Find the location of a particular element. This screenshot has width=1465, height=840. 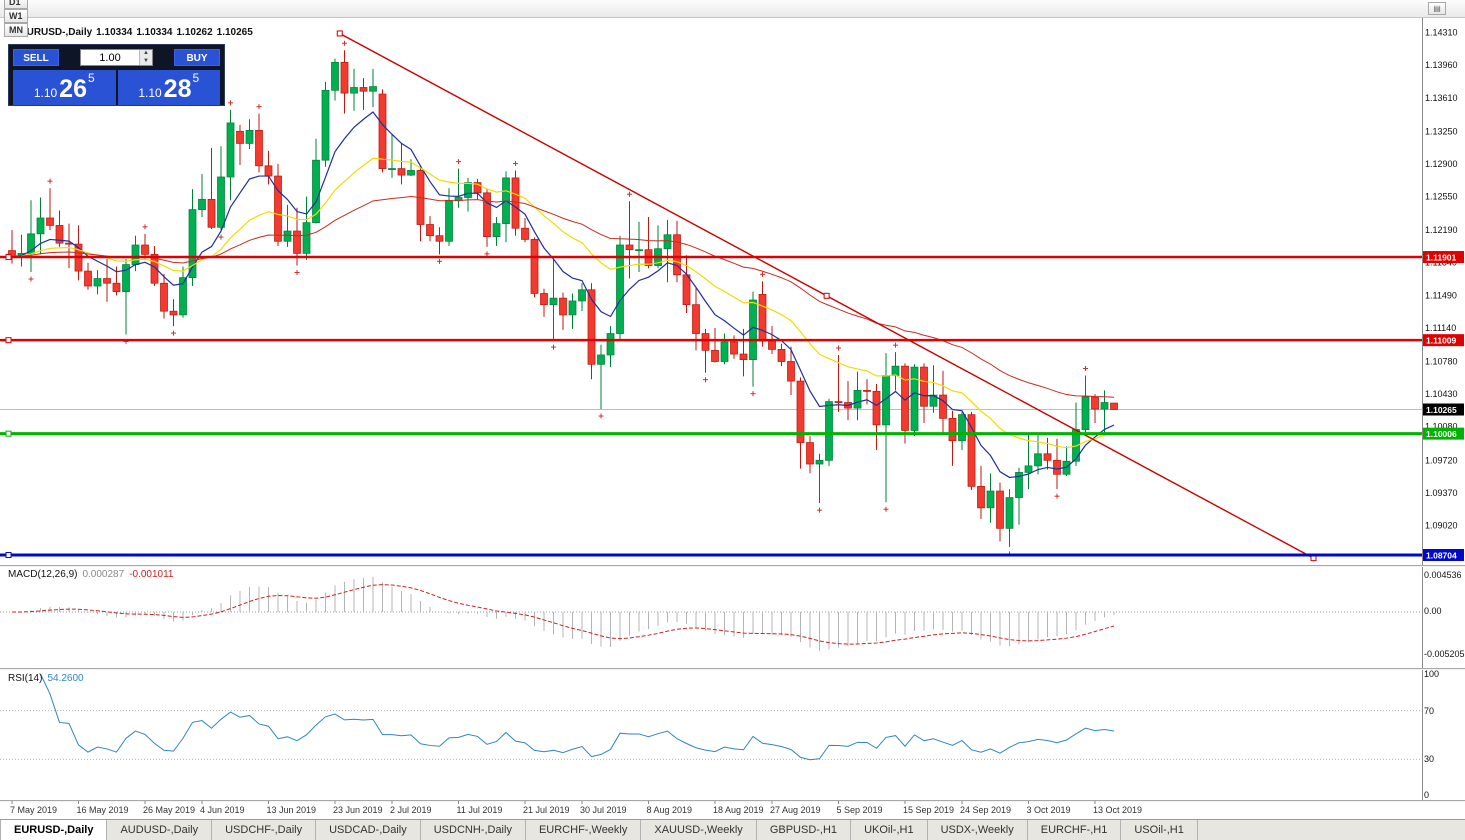

symbol-period-label: EURUSD-,Daily is located at coordinates (56, 32).